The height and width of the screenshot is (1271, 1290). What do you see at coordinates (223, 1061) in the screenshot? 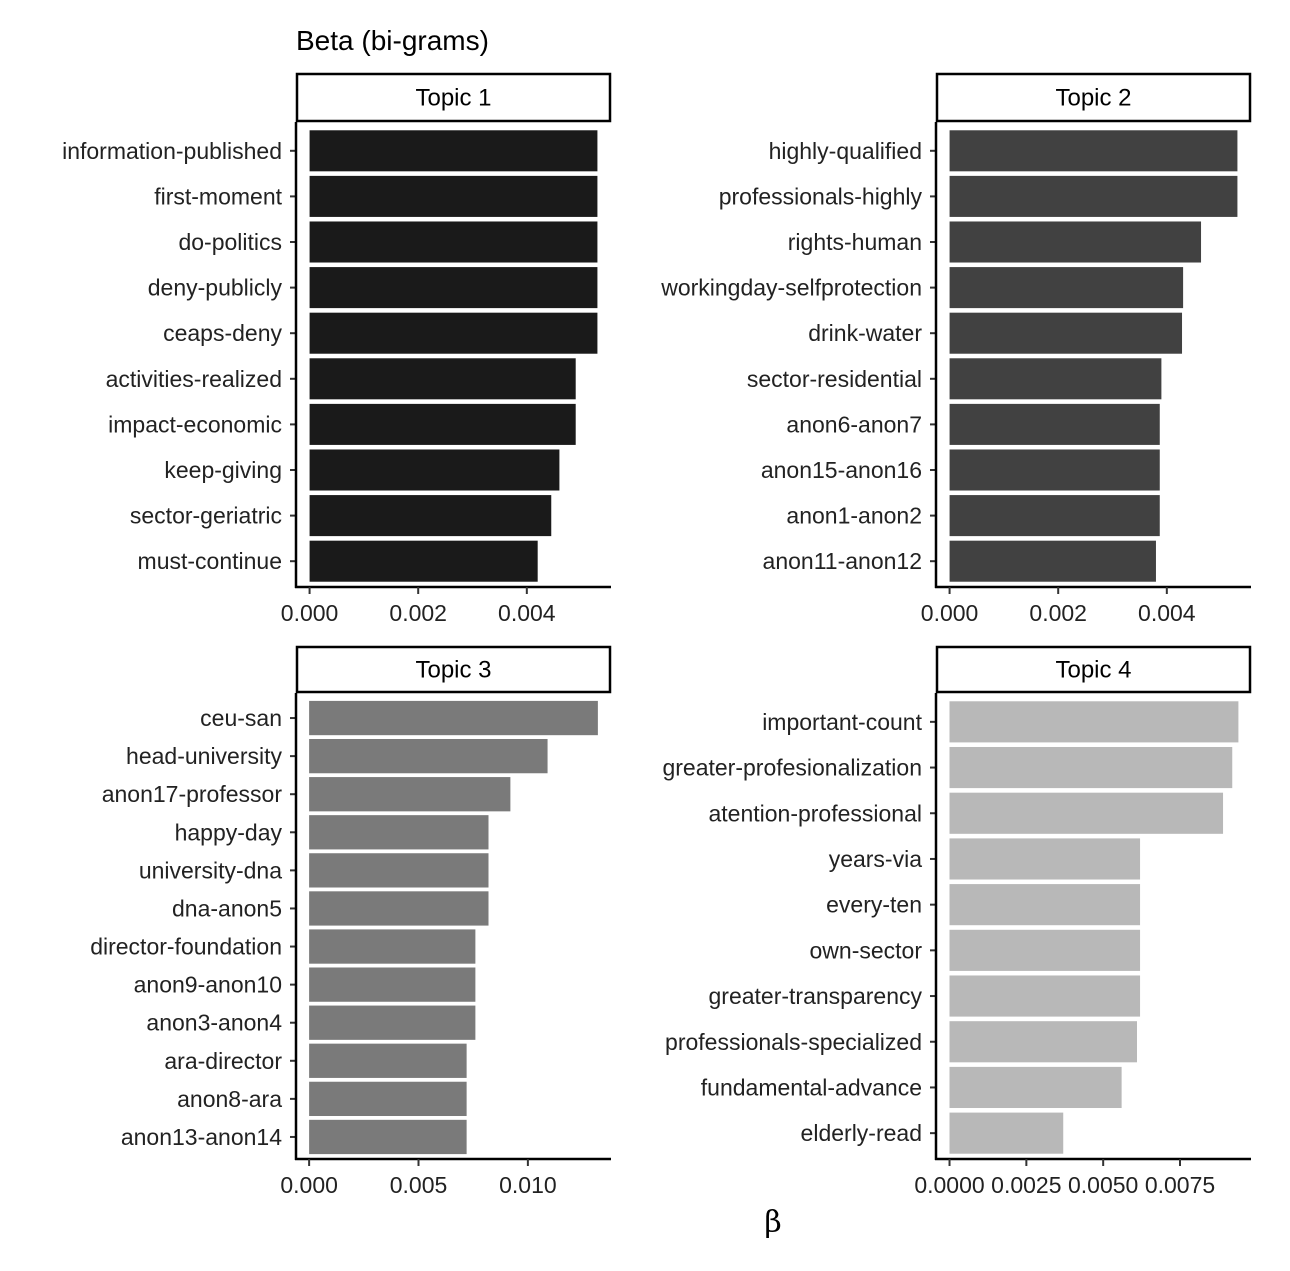
I see `y-tick-label: ara-director` at bounding box center [223, 1061].